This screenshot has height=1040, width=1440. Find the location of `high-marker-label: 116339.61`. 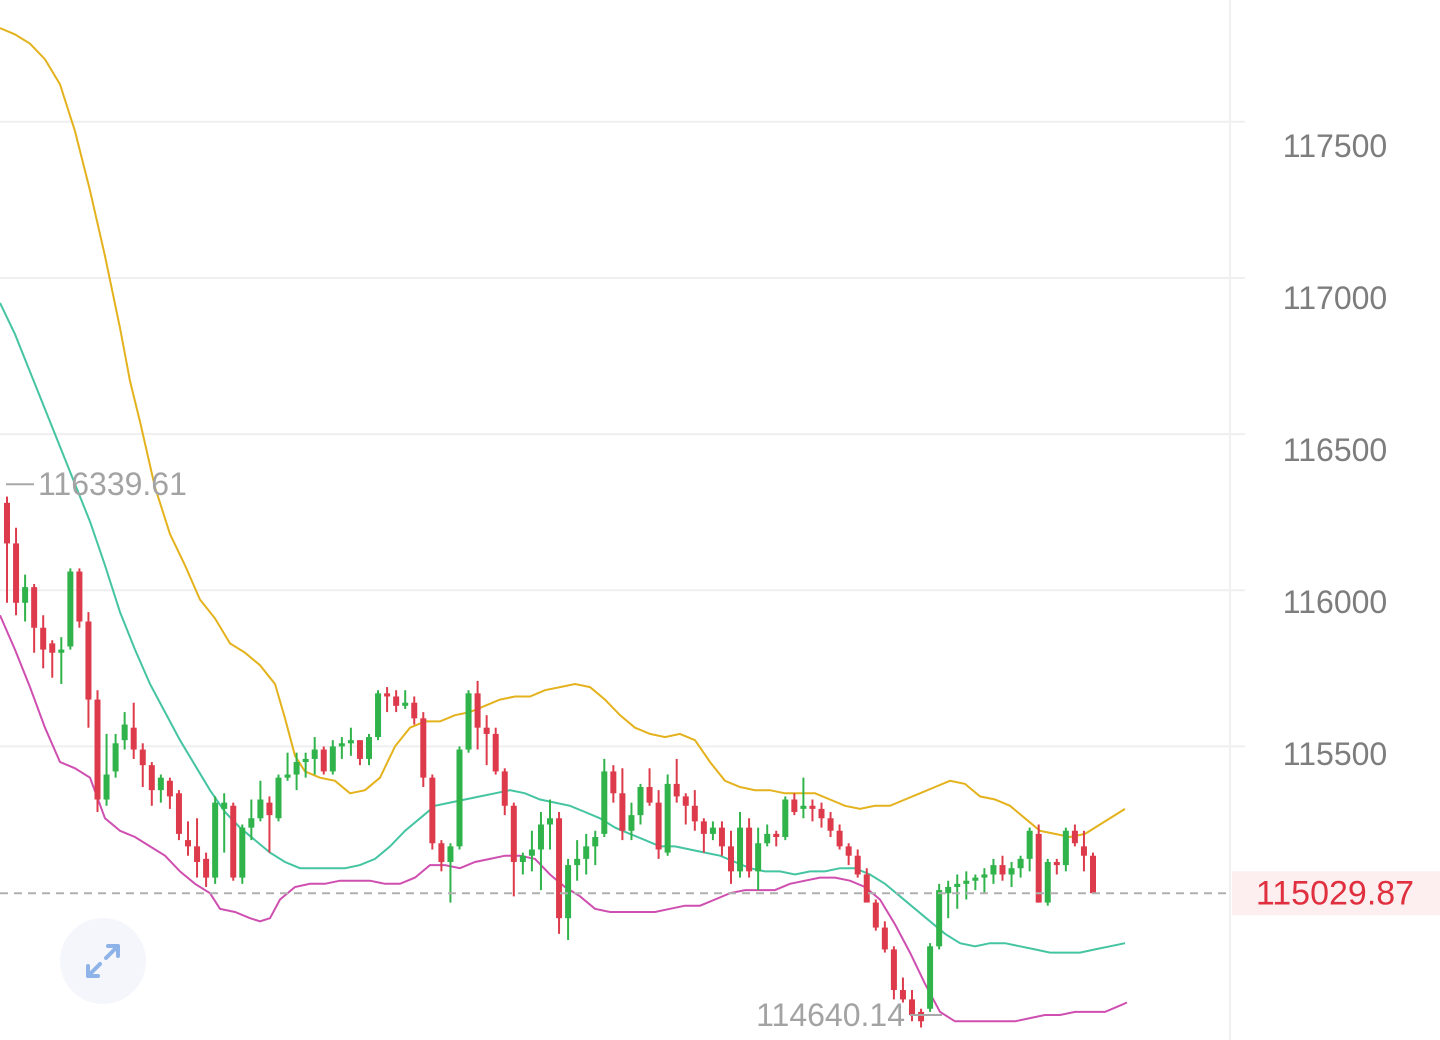

high-marker-label: 116339.61 is located at coordinates (112, 484).